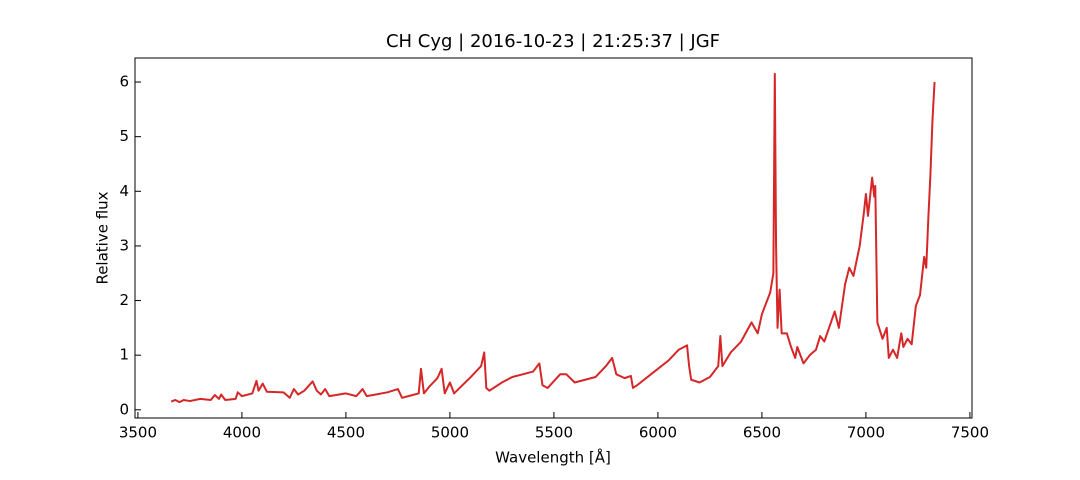  What do you see at coordinates (138, 433) in the screenshot?
I see `x-tick-label: 3500` at bounding box center [138, 433].